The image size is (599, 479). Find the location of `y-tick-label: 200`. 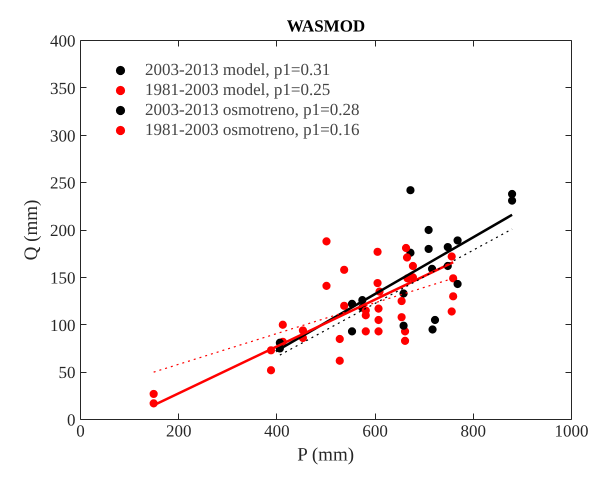

y-tick-label: 200 is located at coordinates (63, 230).